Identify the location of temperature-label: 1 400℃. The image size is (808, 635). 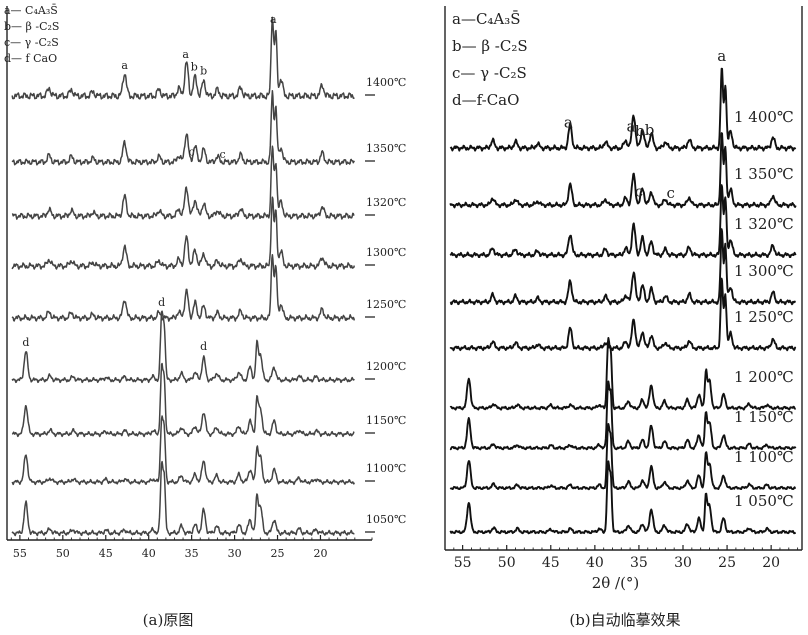
(764, 117).